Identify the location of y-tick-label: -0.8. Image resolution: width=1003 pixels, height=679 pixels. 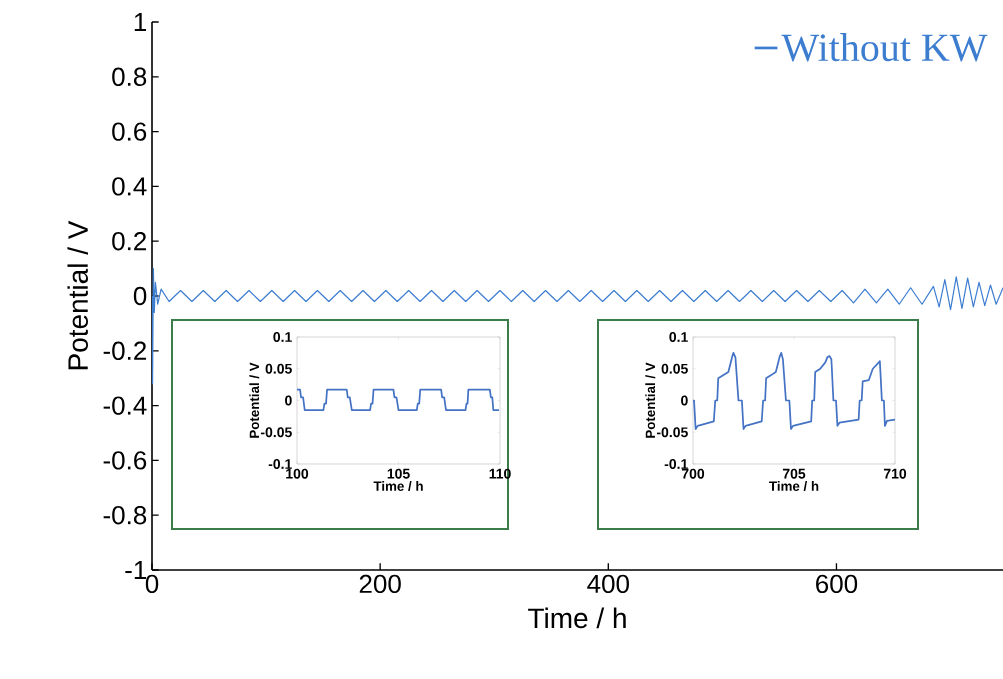
(125, 515).